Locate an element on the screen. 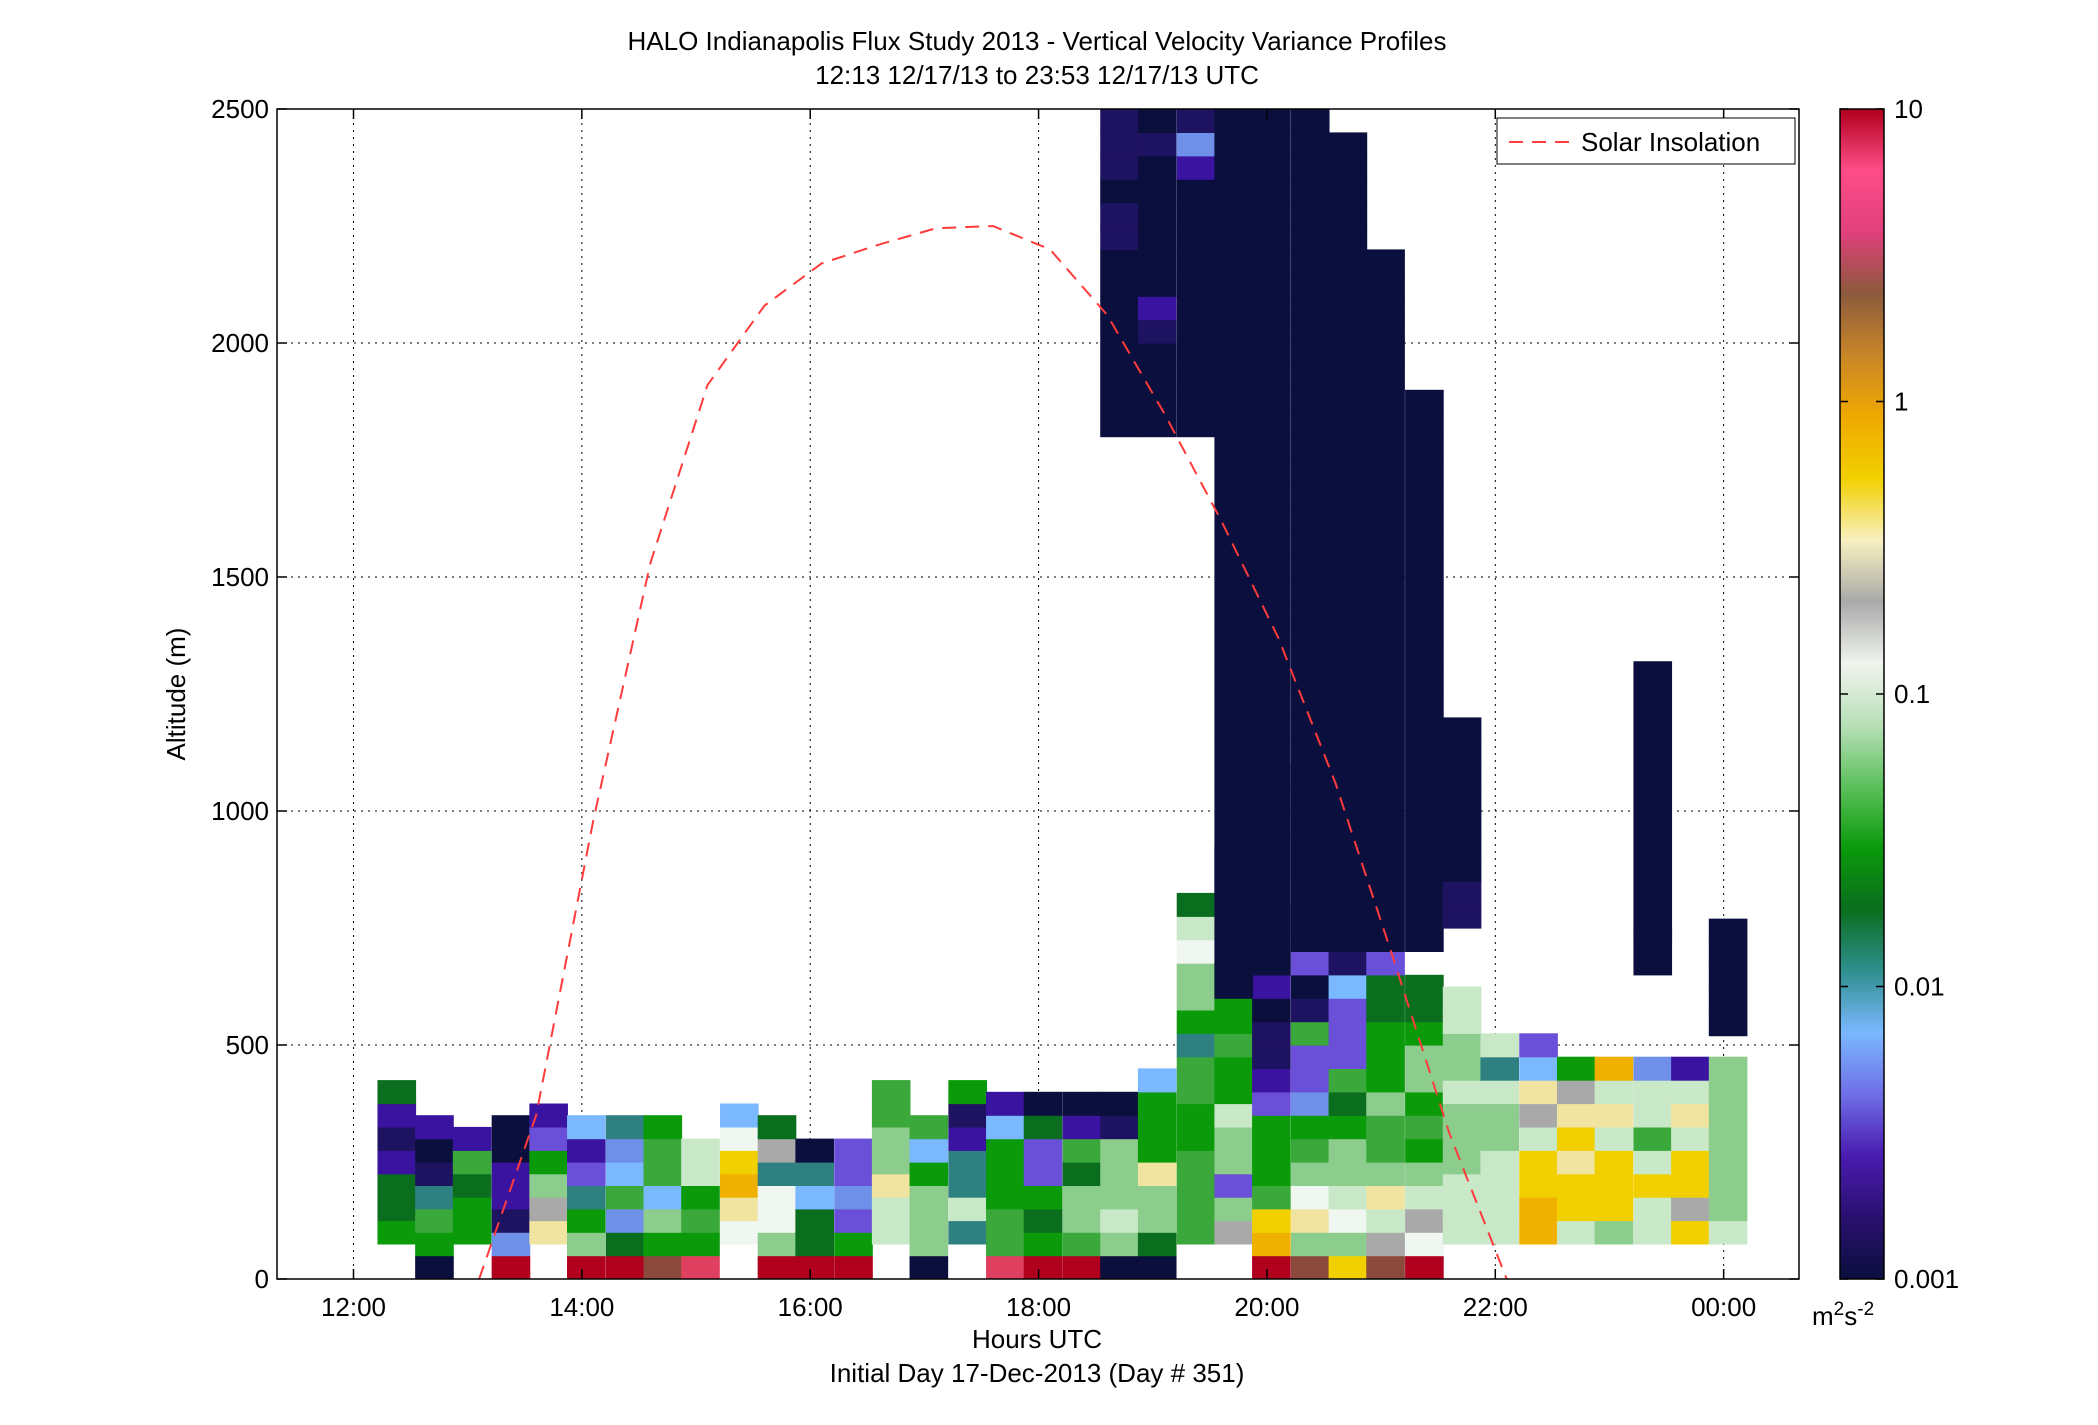 The width and height of the screenshot is (2098, 1425). legend-box is located at coordinates (1646, 141).